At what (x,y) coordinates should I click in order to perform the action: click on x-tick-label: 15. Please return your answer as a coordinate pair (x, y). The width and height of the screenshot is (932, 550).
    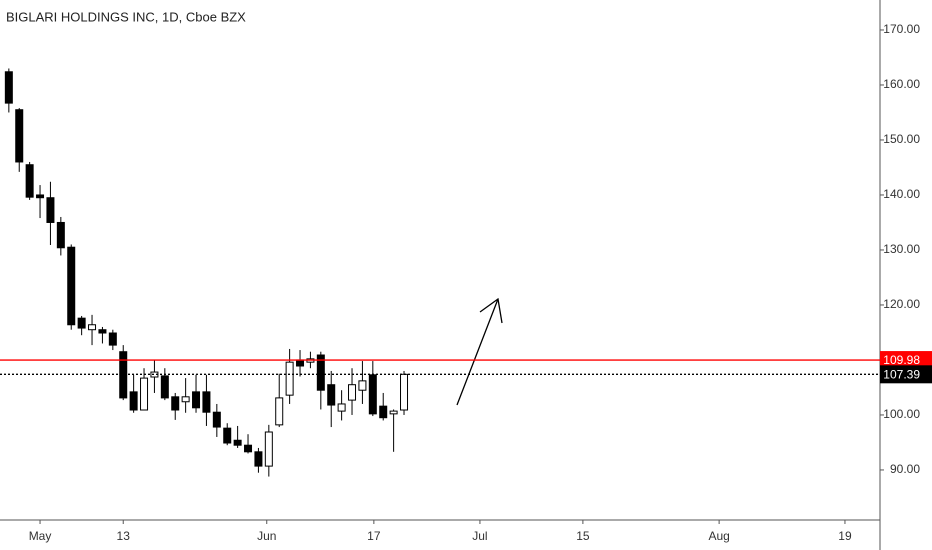
    Looking at the image, I should click on (583, 536).